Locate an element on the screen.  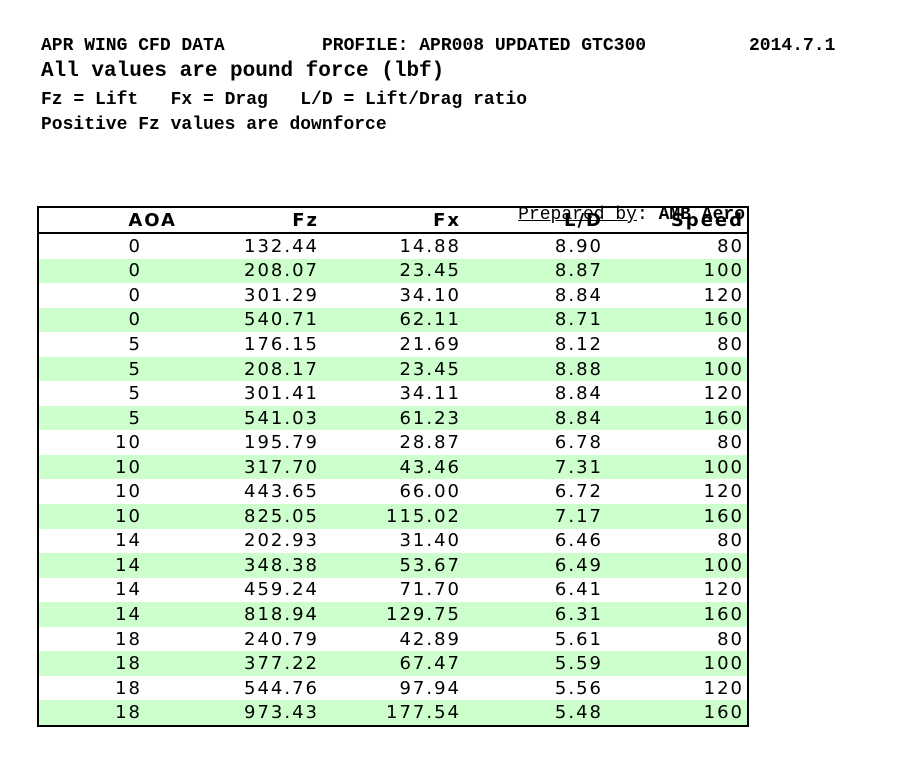
cell-fx: 43.46 is located at coordinates (430, 467).